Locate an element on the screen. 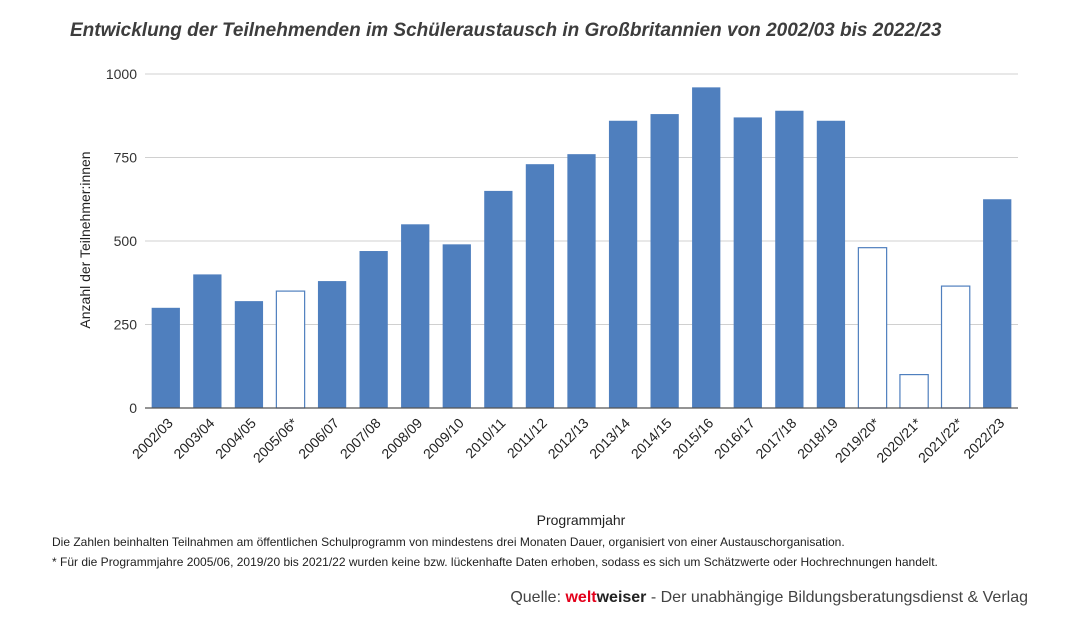 This screenshot has height=628, width=1080. x-tick-label: 2022/23 is located at coordinates (983, 438).